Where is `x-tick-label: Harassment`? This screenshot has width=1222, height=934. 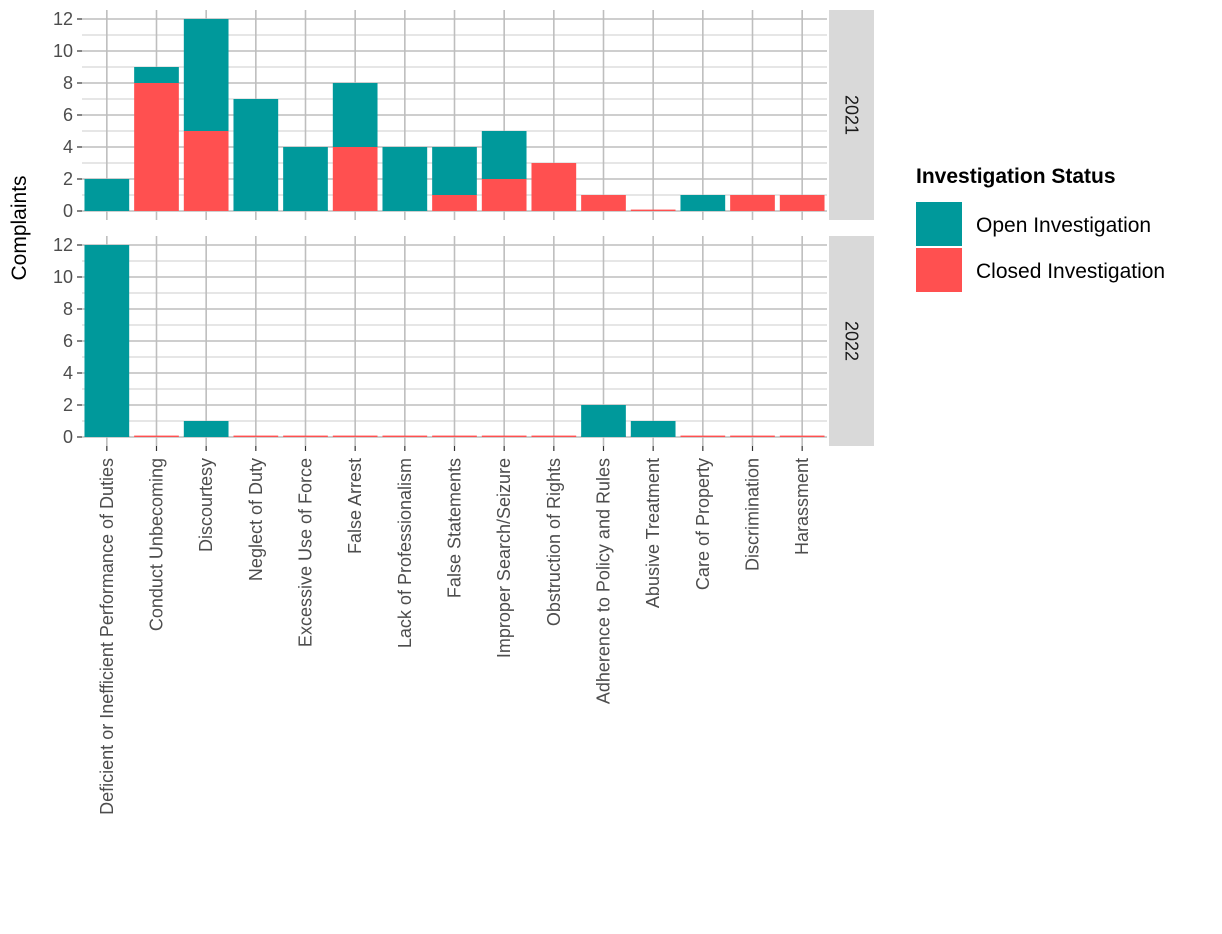 x-tick-label: Harassment is located at coordinates (802, 506).